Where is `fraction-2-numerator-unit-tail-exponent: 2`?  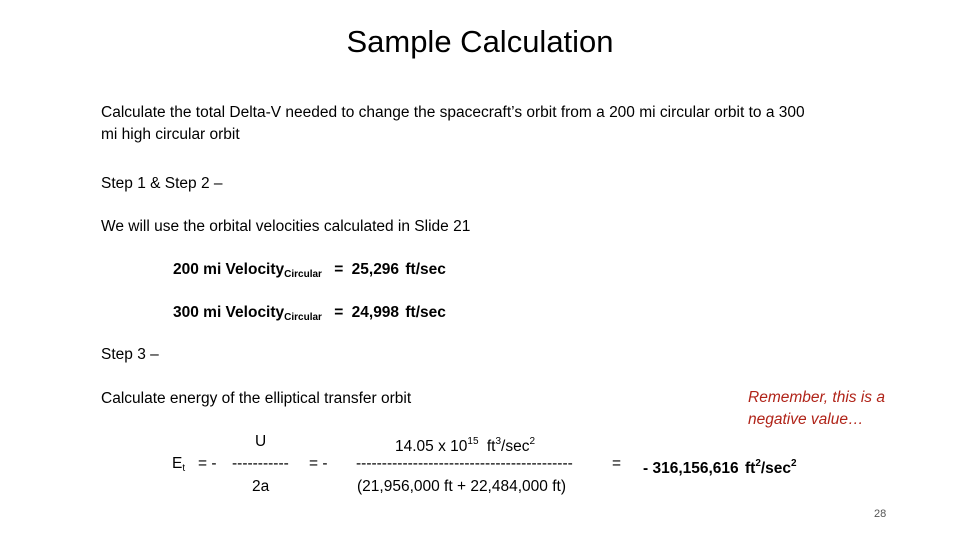 fraction-2-numerator-unit-tail-exponent: 2 is located at coordinates (532, 441).